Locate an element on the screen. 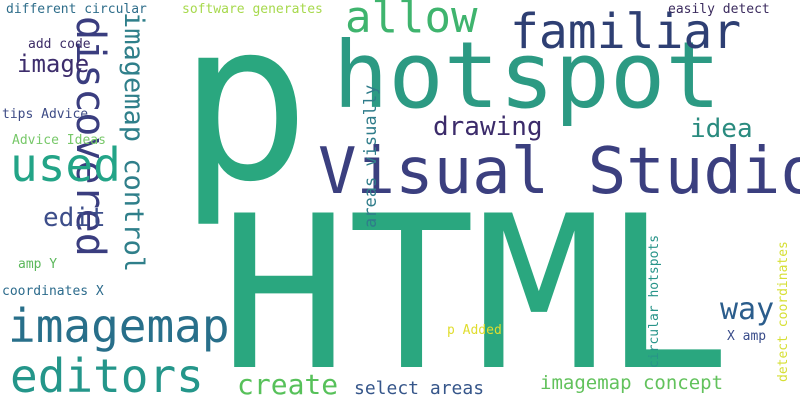 The image size is (800, 400). word-circular-hotspots: circular hotspots is located at coordinates (654, 301).